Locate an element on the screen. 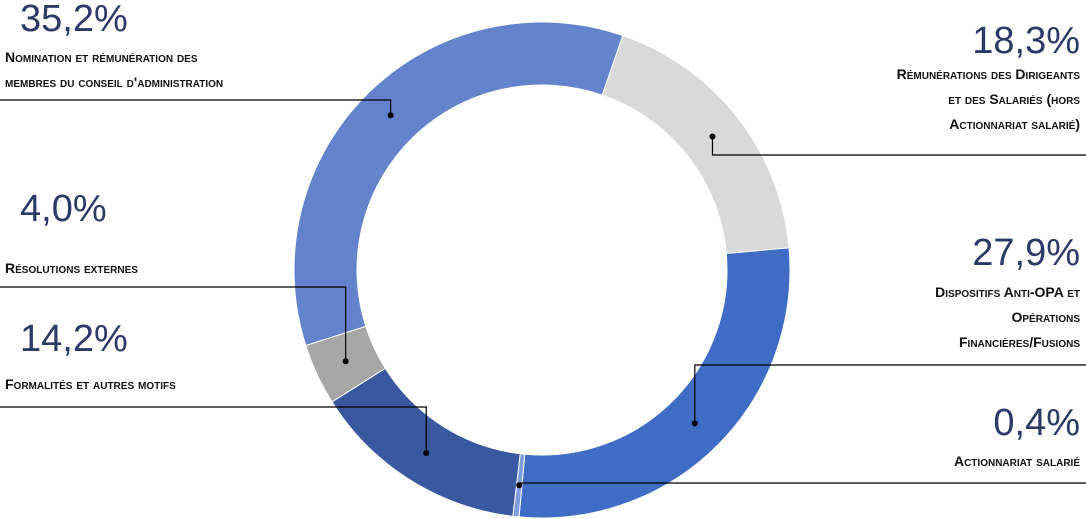 The width and height of the screenshot is (1086, 519). value-label-formalites-autres: 14,2% is located at coordinates (74, 339).